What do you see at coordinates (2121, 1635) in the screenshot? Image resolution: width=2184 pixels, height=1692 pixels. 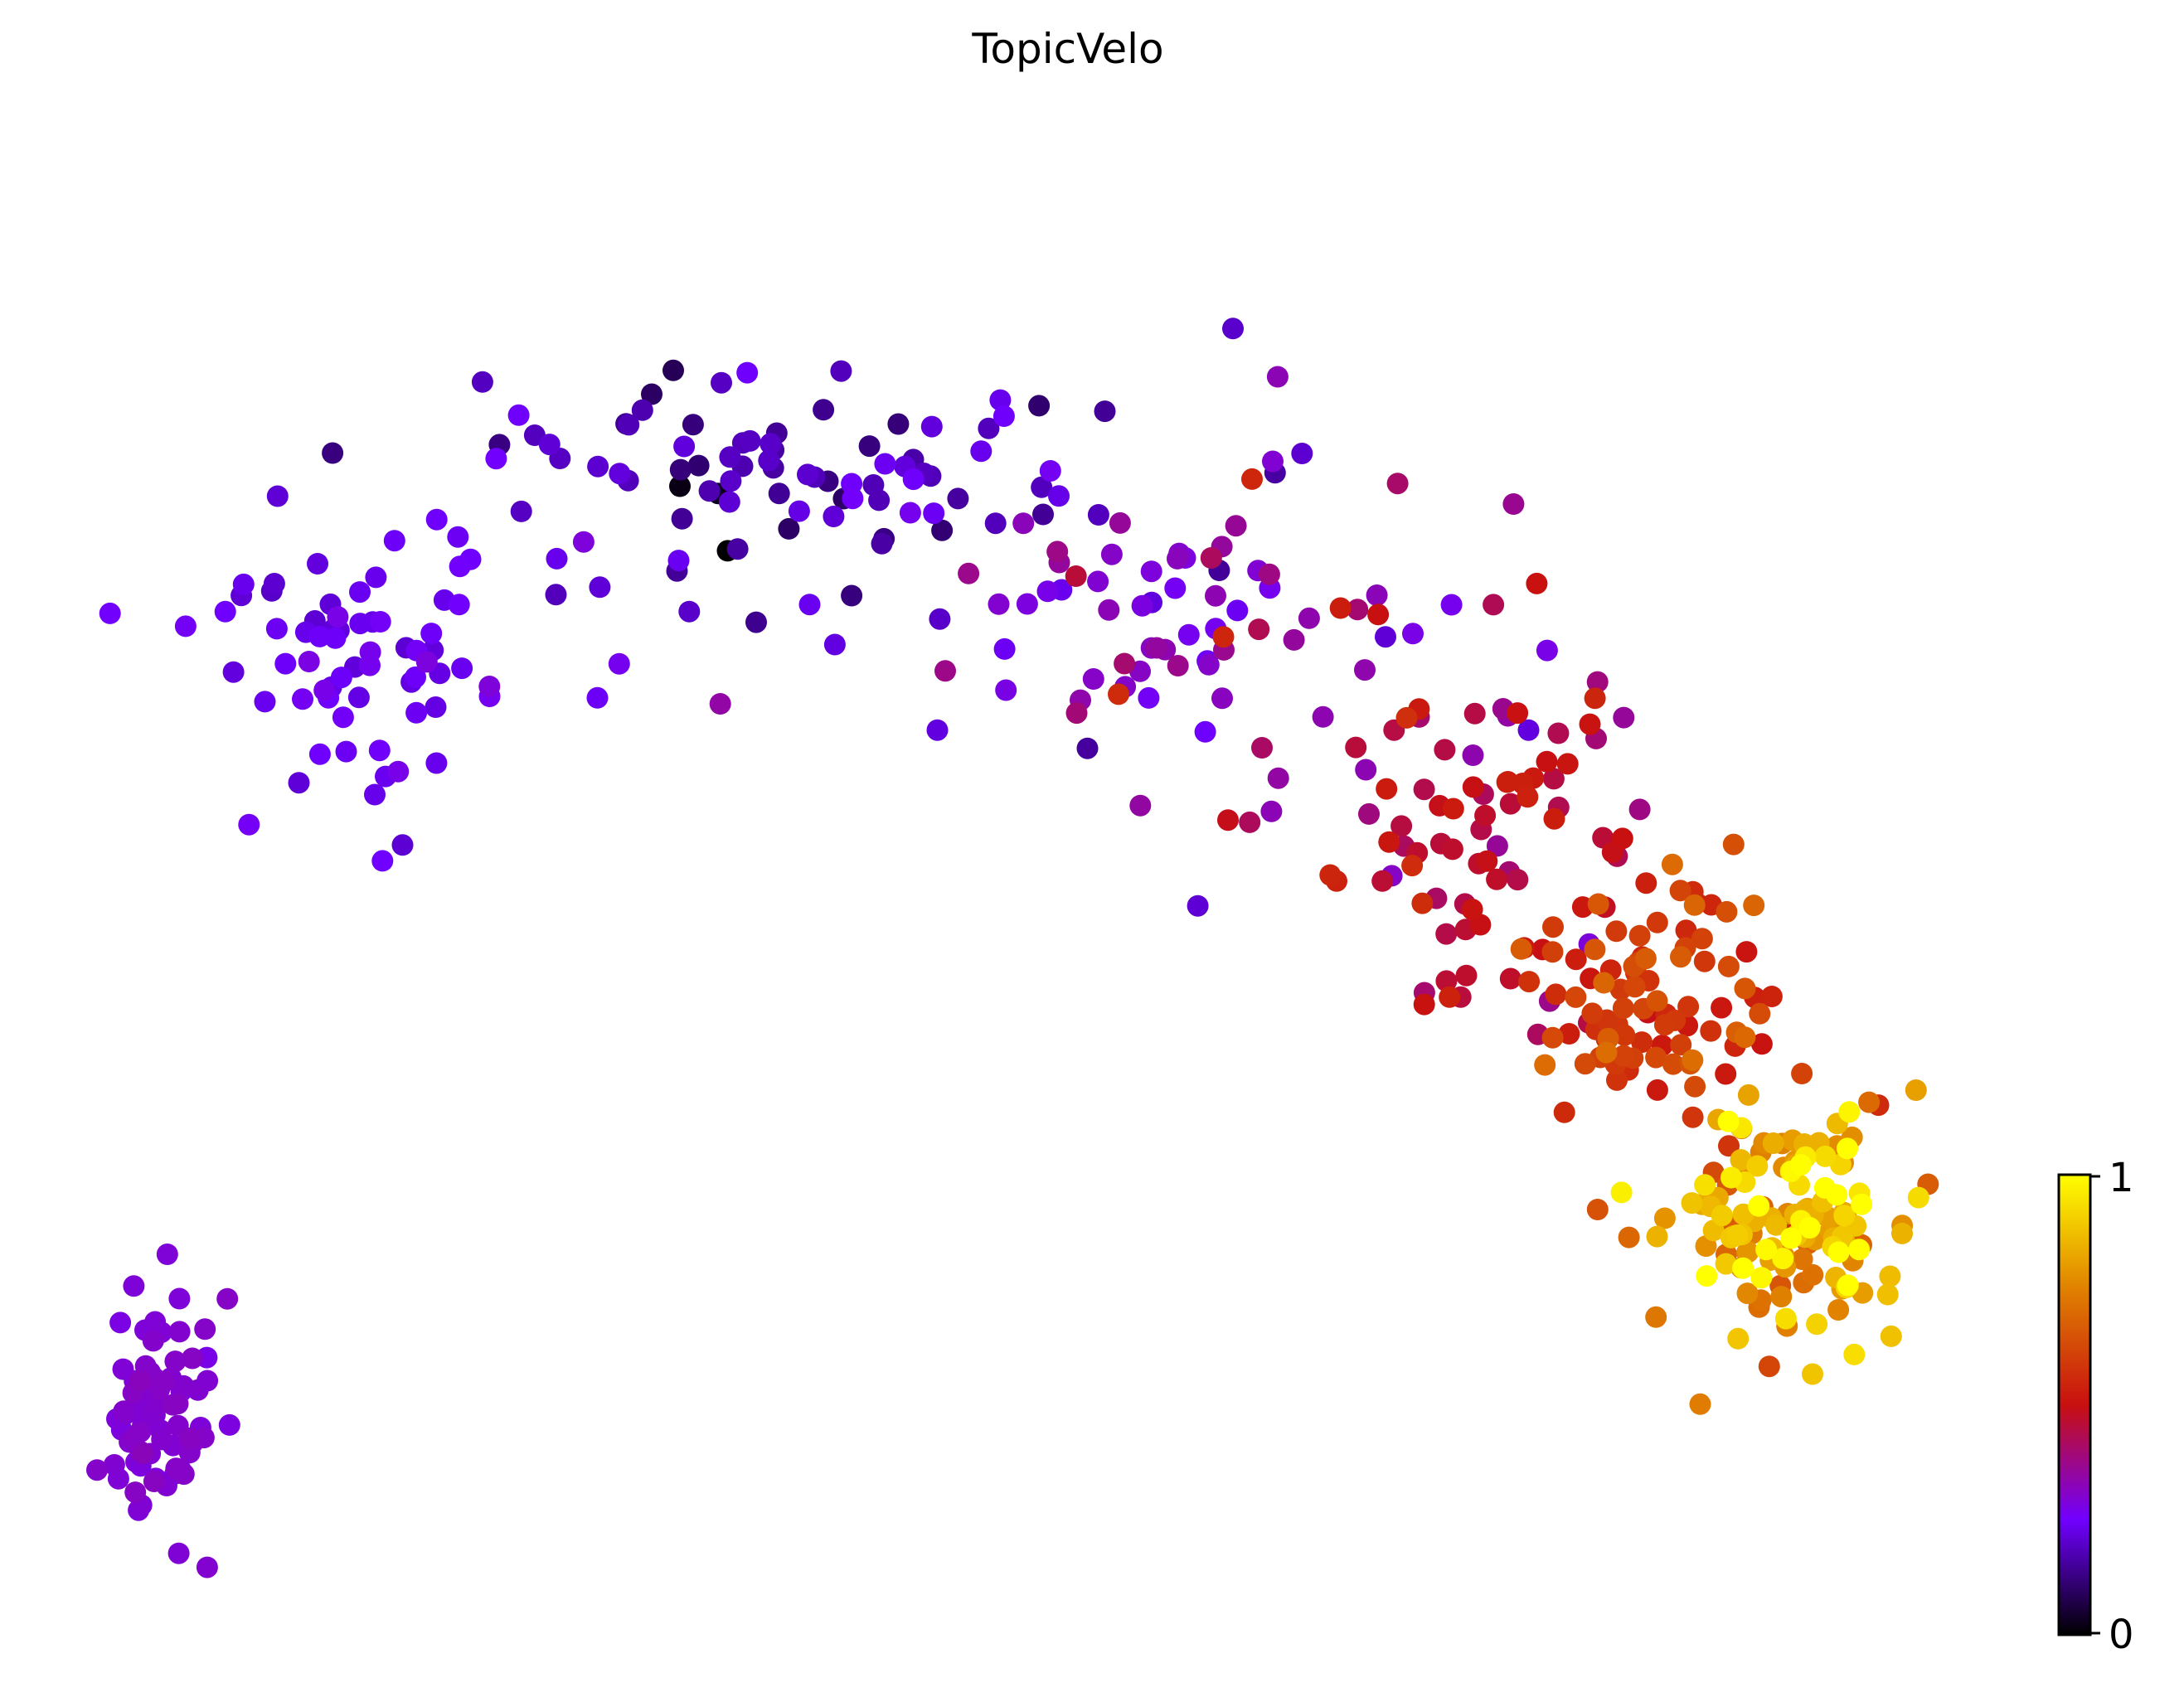 I see `colorbar-tick-label-min: 0` at bounding box center [2121, 1635].